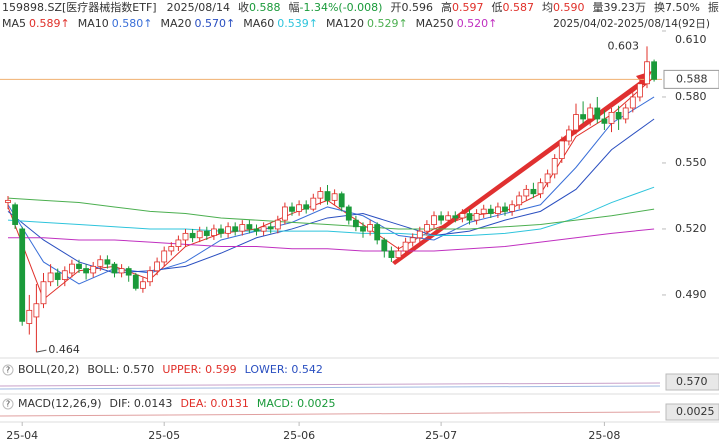 The image size is (719, 443). Describe the element at coordinates (691, 39) in the screenshot. I see `y-tick-label: 0.610` at that location.